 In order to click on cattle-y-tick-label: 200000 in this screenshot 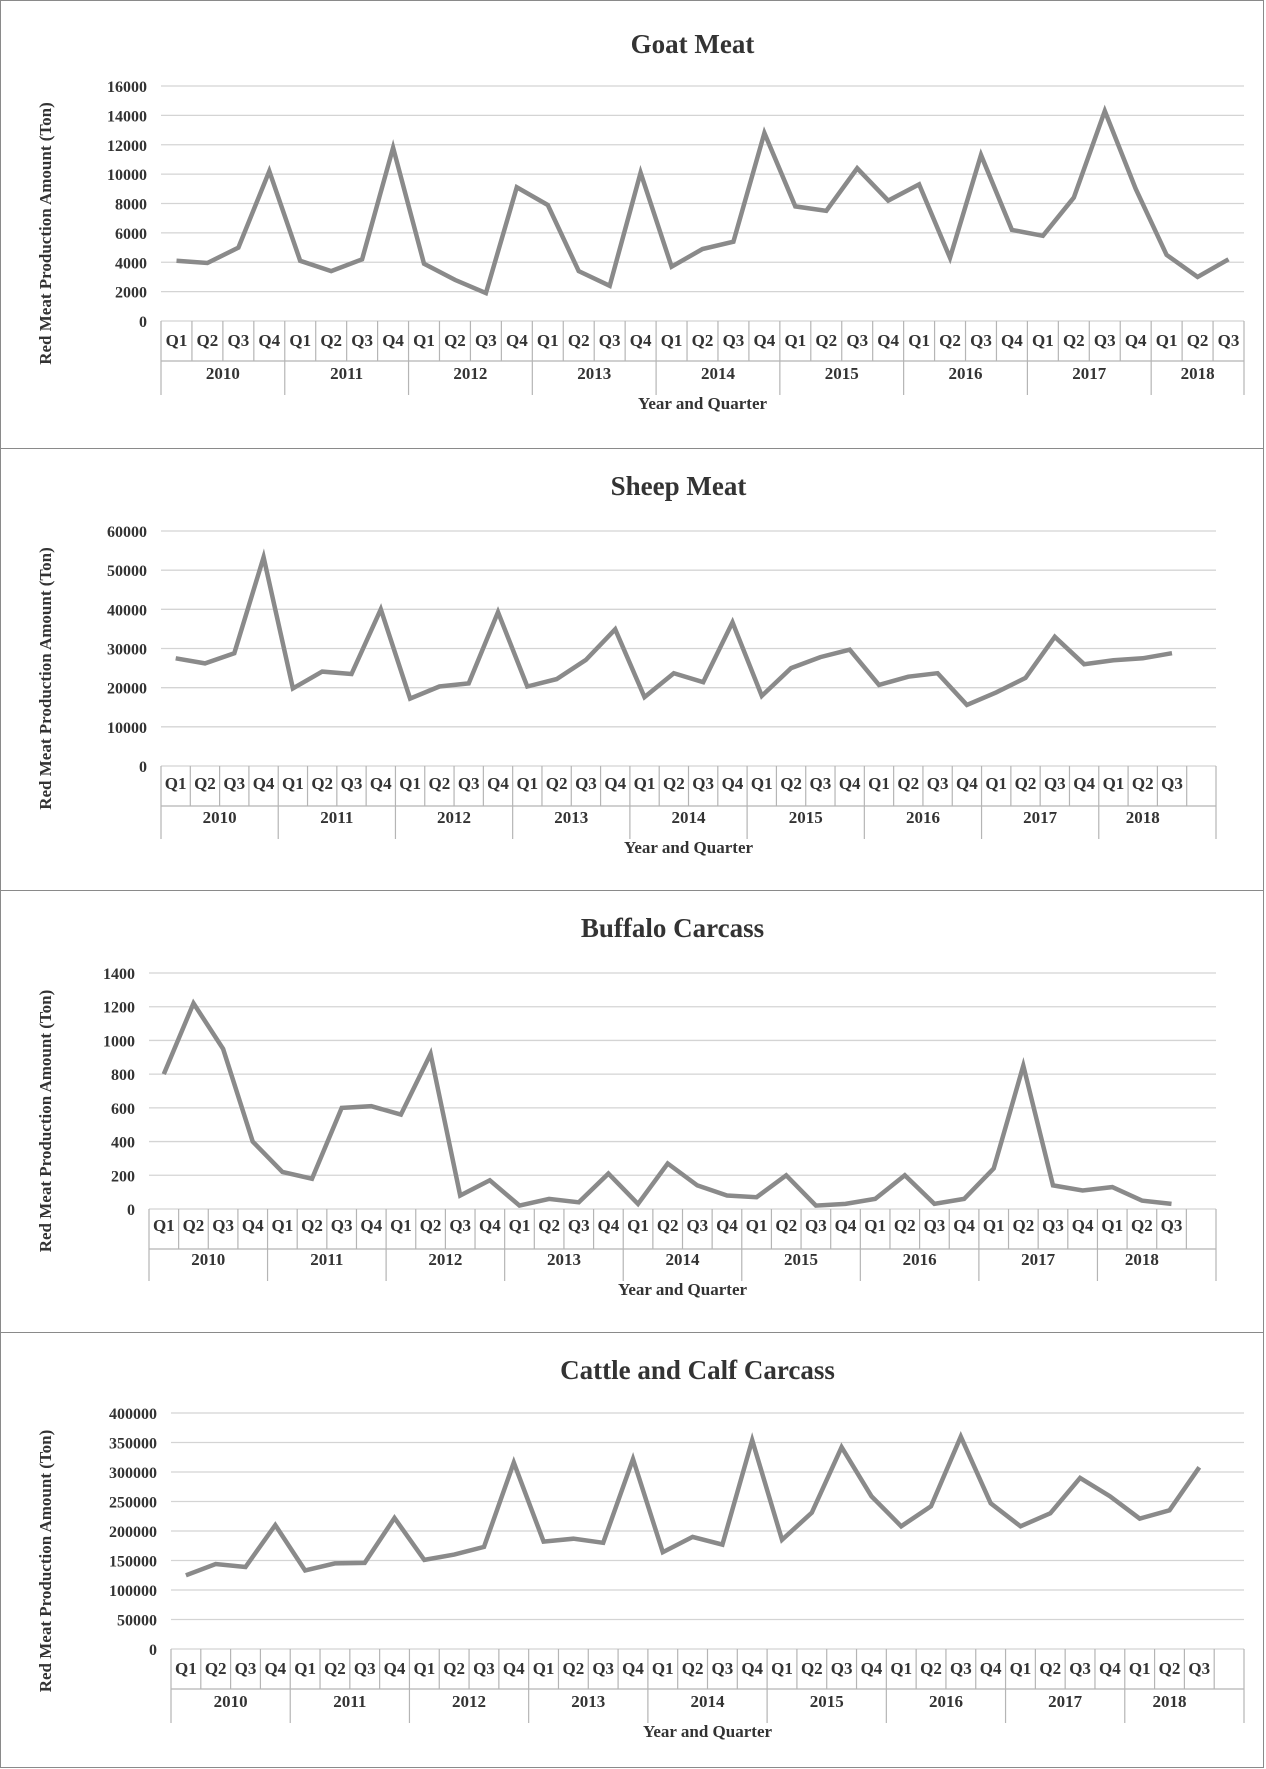, I will do `click(133, 1532)`.